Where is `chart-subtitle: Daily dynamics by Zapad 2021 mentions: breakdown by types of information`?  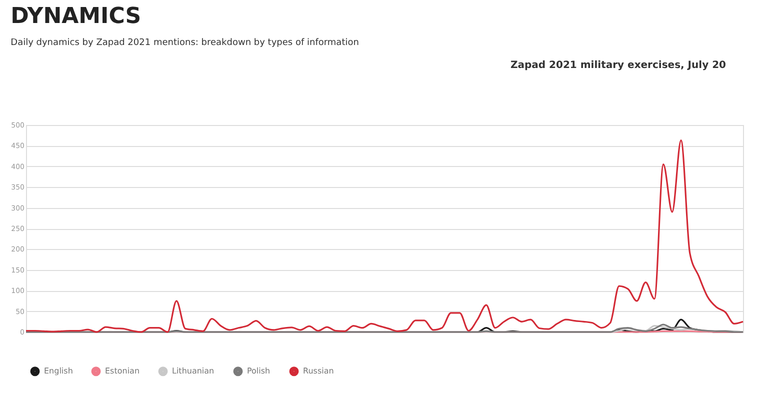 chart-subtitle: Daily dynamics by Zapad 2021 mentions: breakdown by types of information is located at coordinates (184, 43).